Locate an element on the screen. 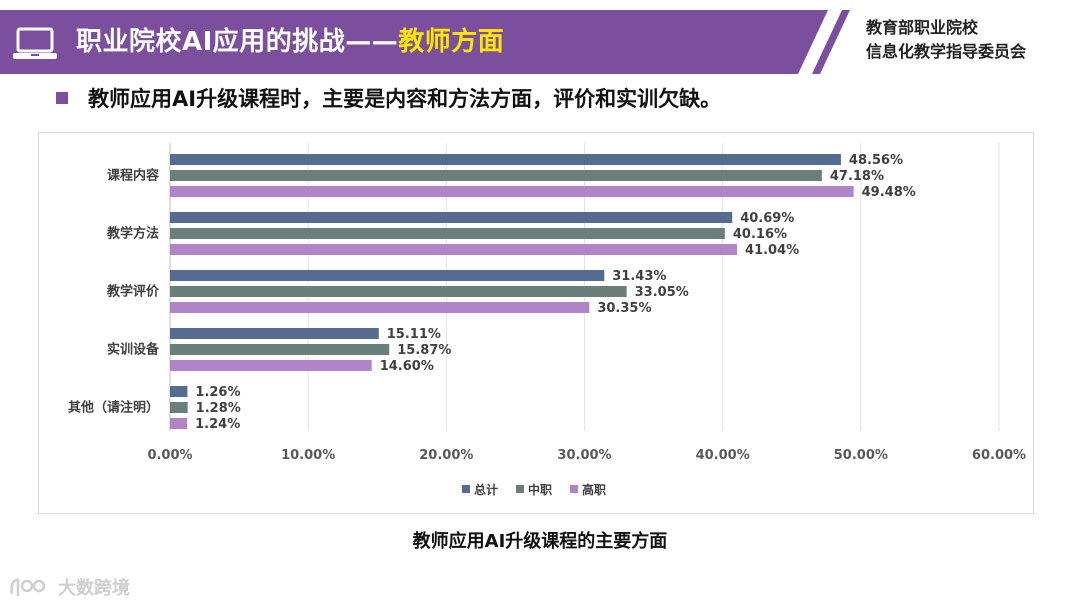  category-label: 课程内容 is located at coordinates (133, 176).